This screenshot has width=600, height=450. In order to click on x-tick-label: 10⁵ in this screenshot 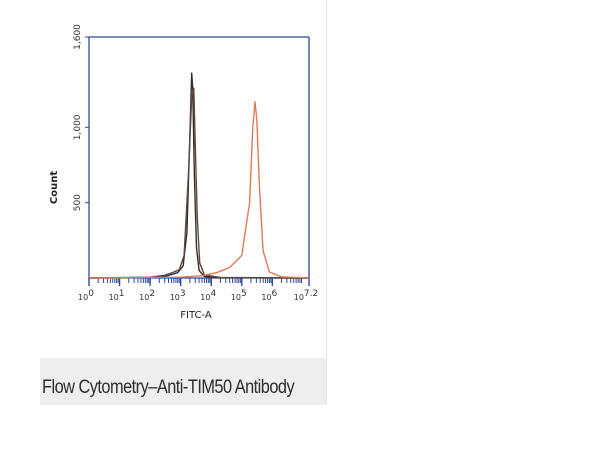, I will do `click(239, 295)`.